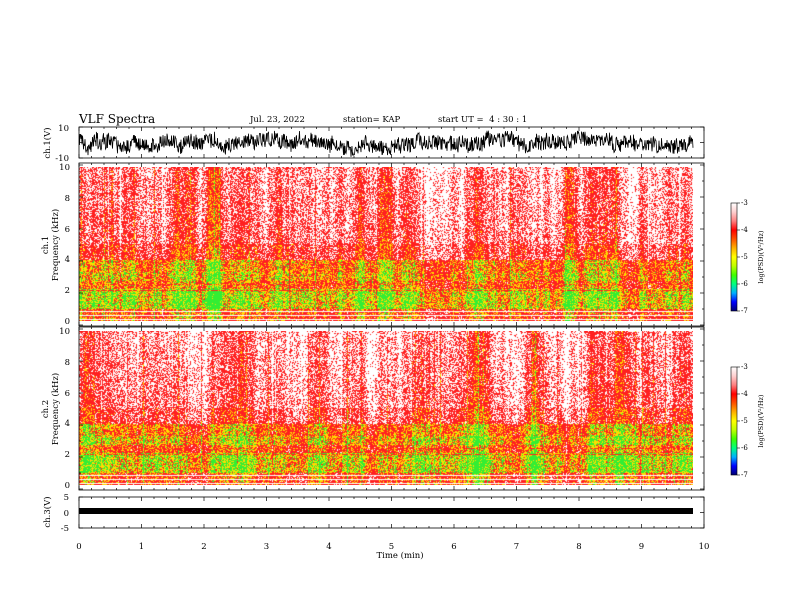 This screenshot has height=612, width=792. I want to click on xtick-label: 2, so click(203, 547).